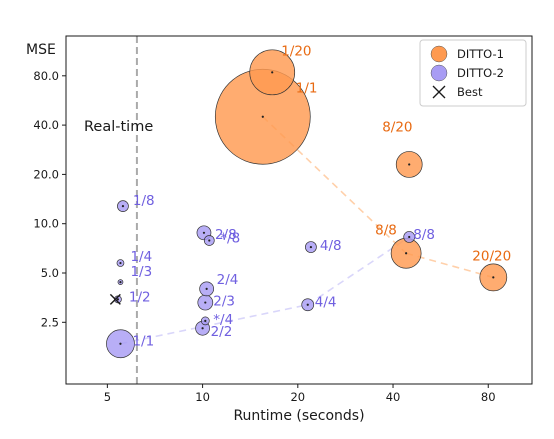 The height and width of the screenshot is (439, 554). Describe the element at coordinates (298, 416) in the screenshot. I see `x-axis-title: Runtime (seconds)` at that location.